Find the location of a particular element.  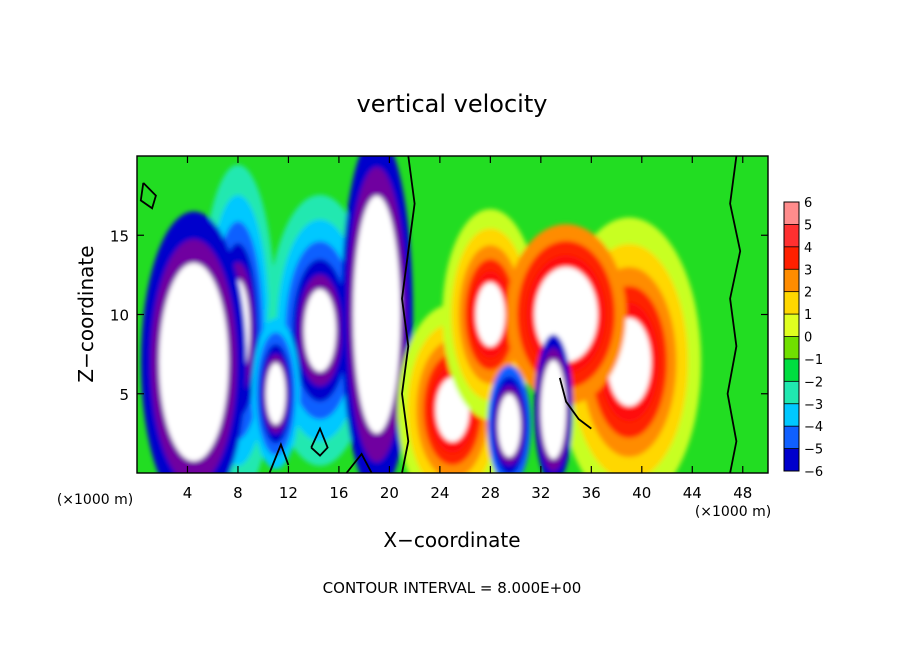

x-tick-label: 12 is located at coordinates (288, 493).